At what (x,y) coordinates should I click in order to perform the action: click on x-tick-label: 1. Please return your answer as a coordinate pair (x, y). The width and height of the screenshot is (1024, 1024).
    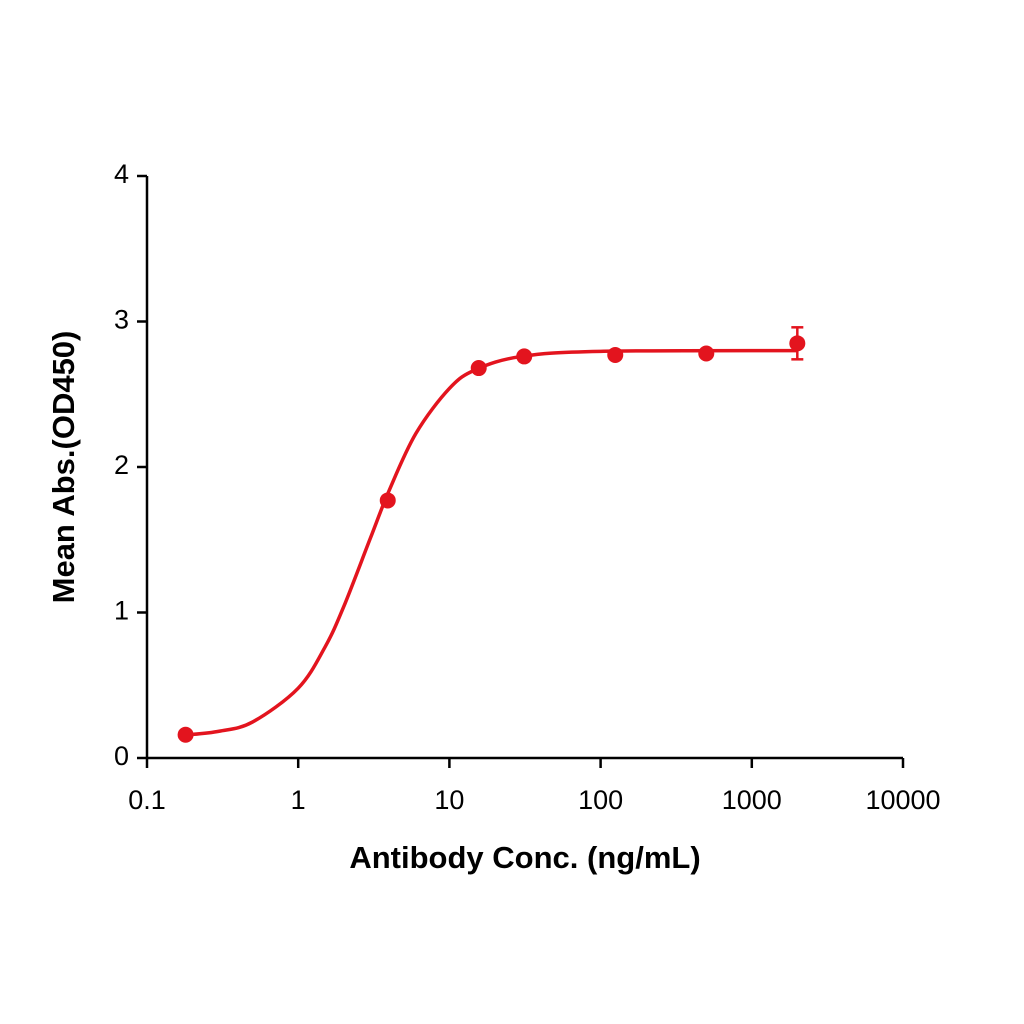
    Looking at the image, I should click on (298, 800).